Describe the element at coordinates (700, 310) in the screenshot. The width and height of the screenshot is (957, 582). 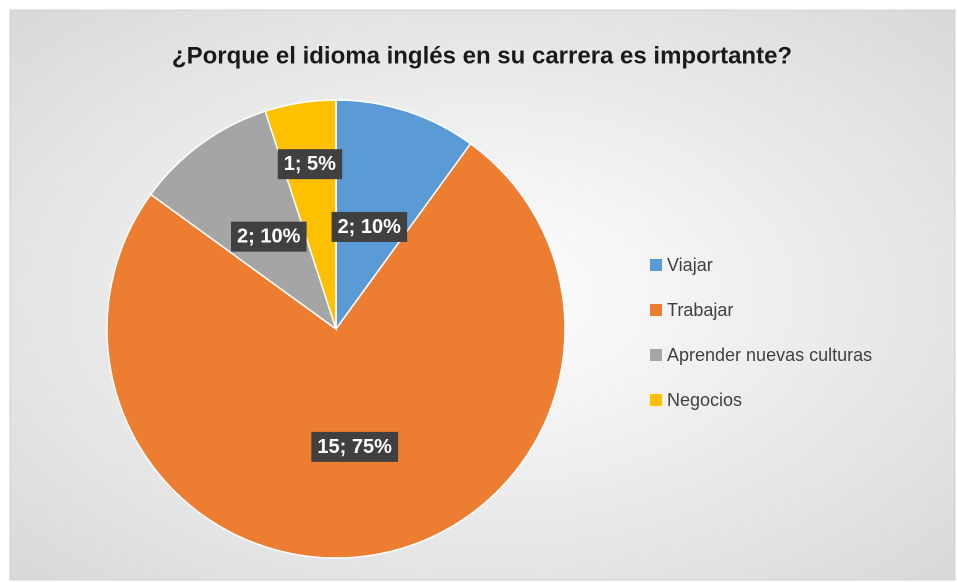
I see `legend-label: Trabajar` at that location.